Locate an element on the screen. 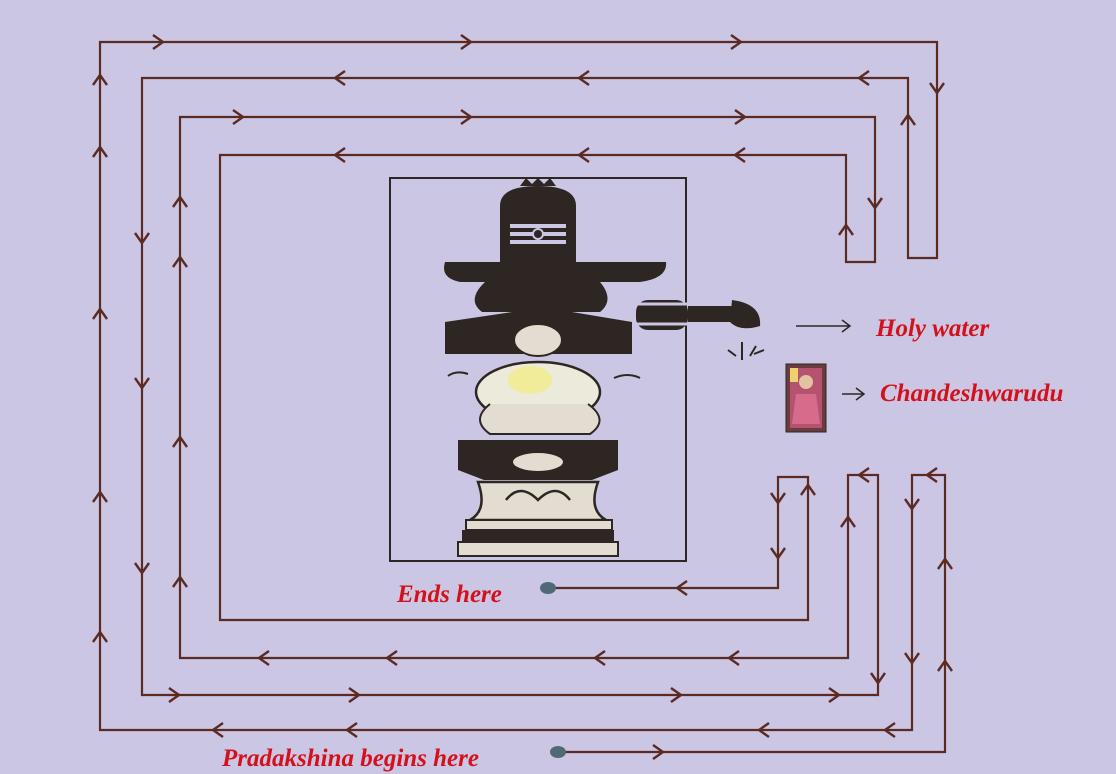  ends-here-label: Ends here is located at coordinates (449, 594).